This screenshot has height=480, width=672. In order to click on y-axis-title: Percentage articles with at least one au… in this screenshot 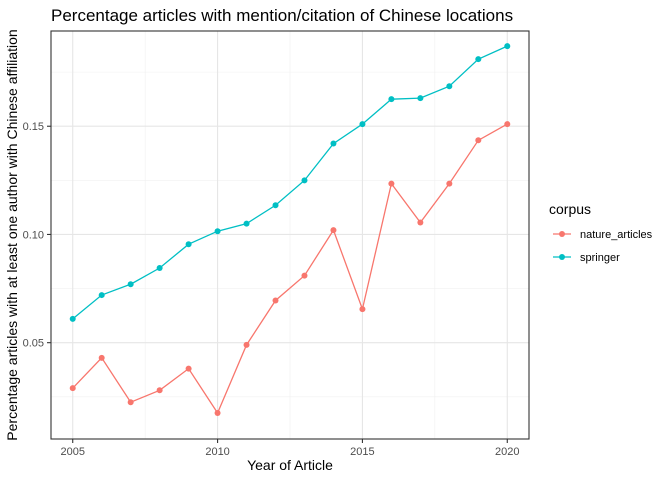, I will do `click(12, 234)`.